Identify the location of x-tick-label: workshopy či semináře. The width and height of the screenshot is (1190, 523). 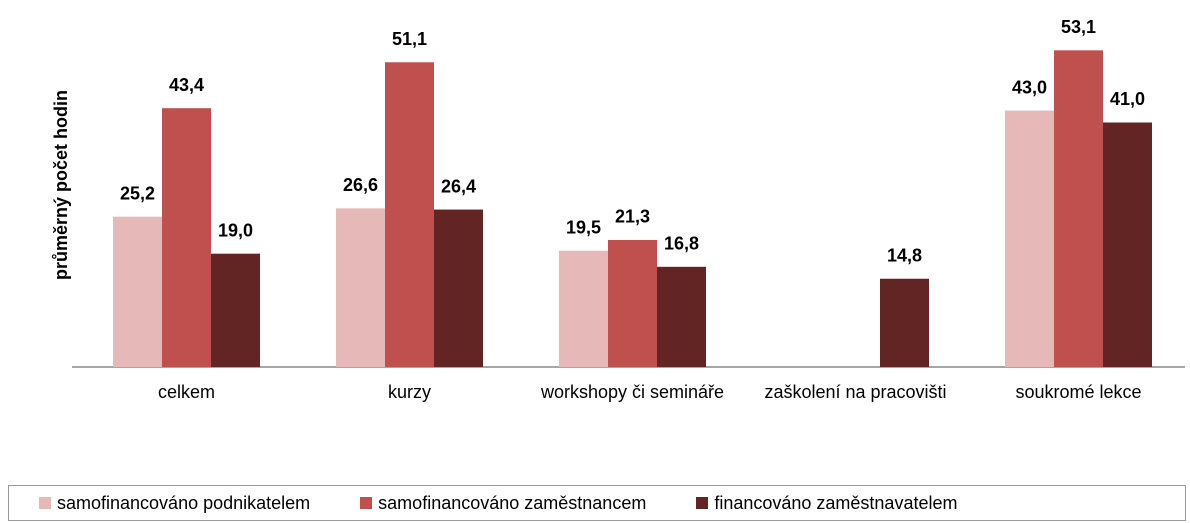
(632, 392).